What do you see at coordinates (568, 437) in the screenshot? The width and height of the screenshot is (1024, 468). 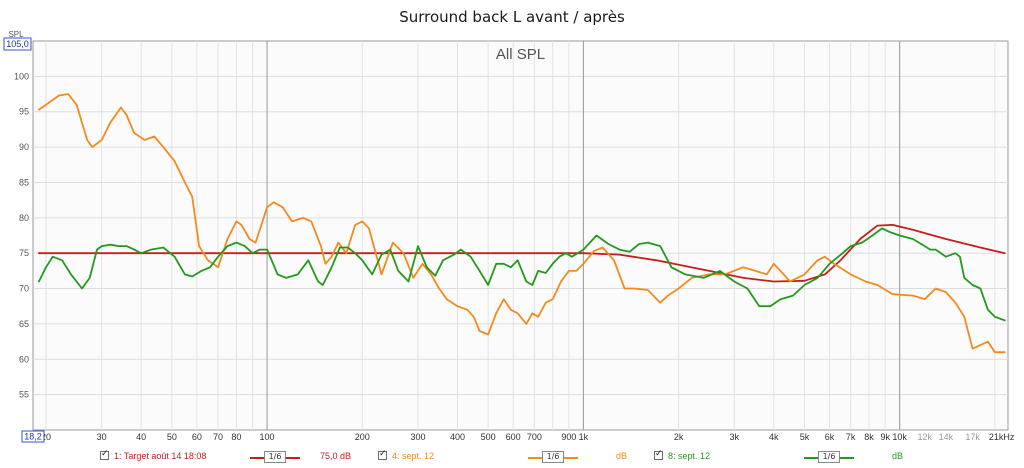 I see `x-tick-label: 900` at bounding box center [568, 437].